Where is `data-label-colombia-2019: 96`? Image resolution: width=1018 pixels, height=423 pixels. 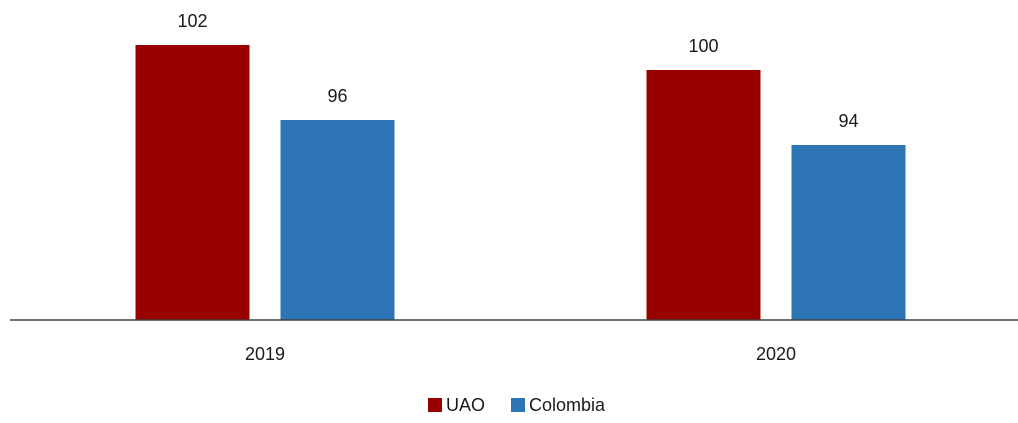
data-label-colombia-2019: 96 is located at coordinates (337, 96).